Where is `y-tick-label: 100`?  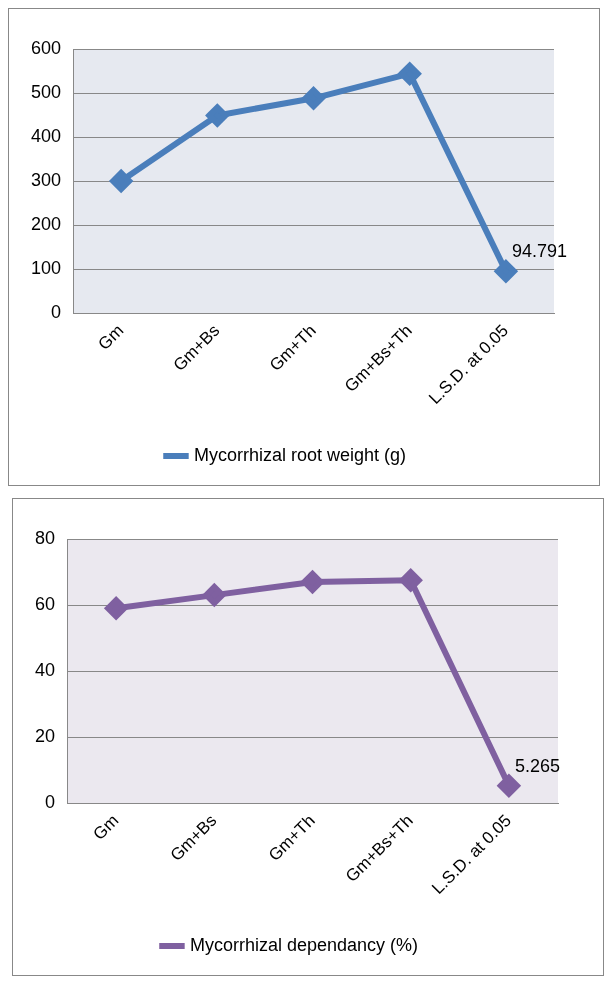
y-tick-label: 100 is located at coordinates (46, 268).